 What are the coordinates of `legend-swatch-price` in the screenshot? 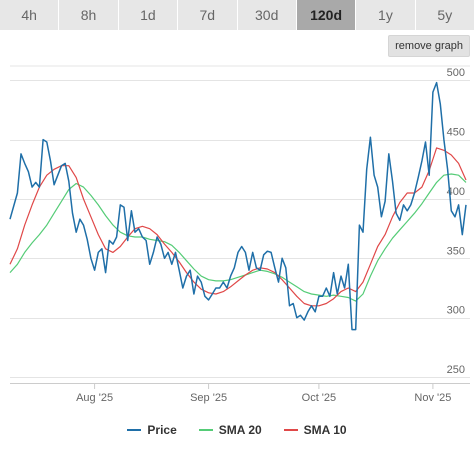 It's located at (134, 430).